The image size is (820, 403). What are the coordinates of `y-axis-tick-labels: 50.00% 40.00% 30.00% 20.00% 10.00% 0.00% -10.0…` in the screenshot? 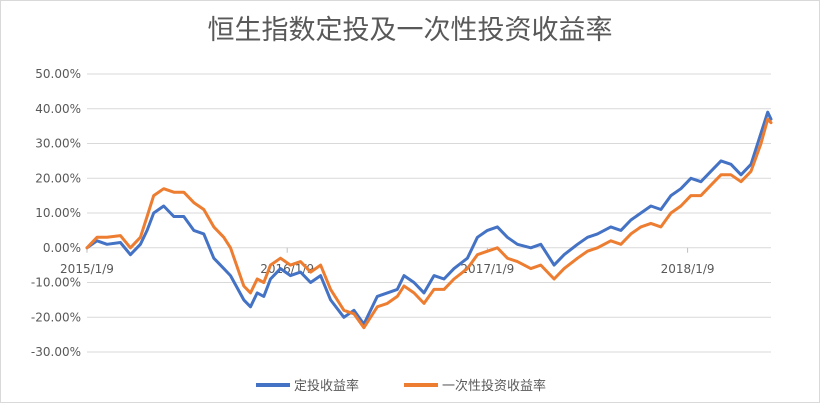 It's located at (56, 213).